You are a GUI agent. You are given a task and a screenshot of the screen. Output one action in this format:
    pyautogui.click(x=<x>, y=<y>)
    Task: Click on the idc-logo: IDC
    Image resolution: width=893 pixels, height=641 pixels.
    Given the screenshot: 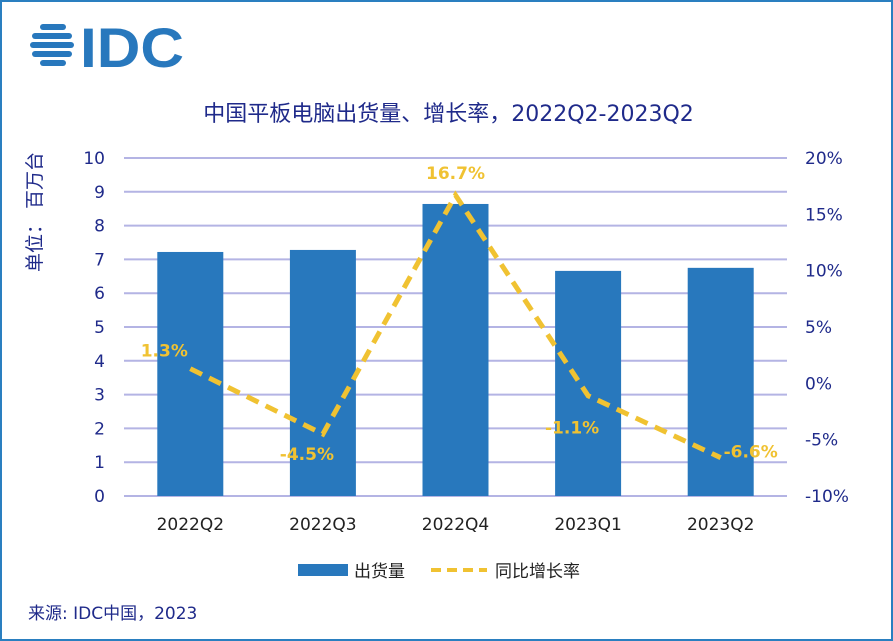 What is the action you would take?
    pyautogui.click(x=107, y=45)
    